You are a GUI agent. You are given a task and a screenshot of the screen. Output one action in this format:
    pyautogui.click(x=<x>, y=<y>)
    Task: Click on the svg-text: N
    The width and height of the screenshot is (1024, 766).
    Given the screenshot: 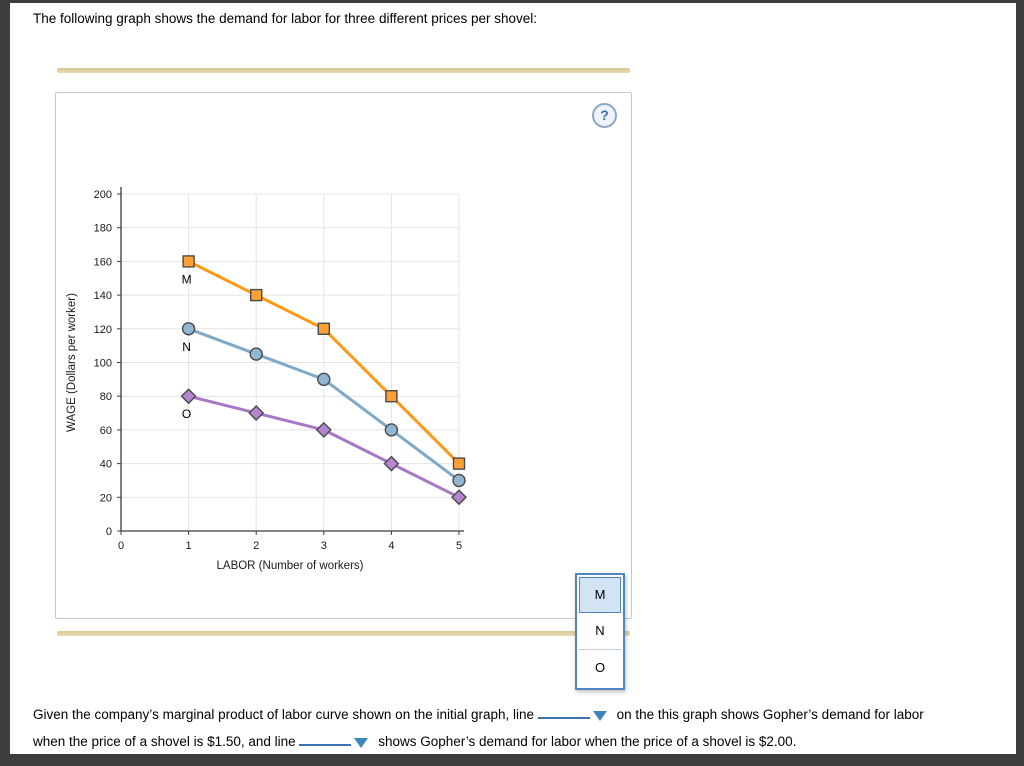 What is the action you would take?
    pyautogui.click(x=186, y=347)
    